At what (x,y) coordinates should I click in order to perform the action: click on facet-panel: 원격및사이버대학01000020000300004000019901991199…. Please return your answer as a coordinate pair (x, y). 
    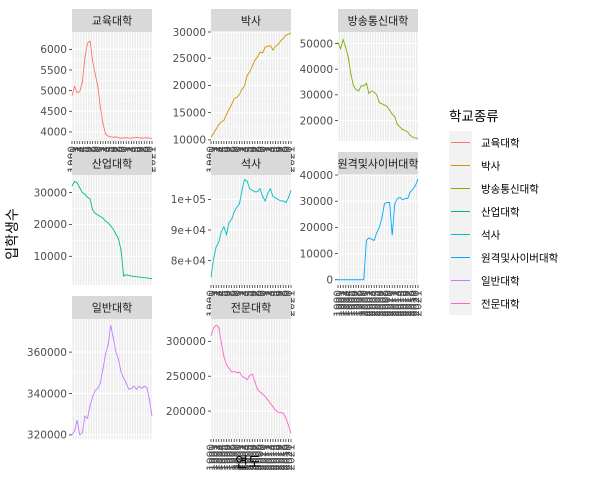
    Looking at the image, I should click on (362, 234).